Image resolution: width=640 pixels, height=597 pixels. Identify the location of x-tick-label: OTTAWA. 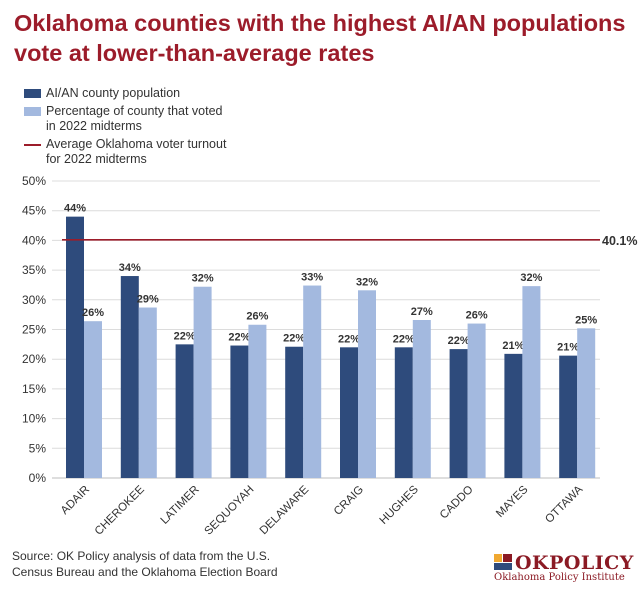
(564, 504).